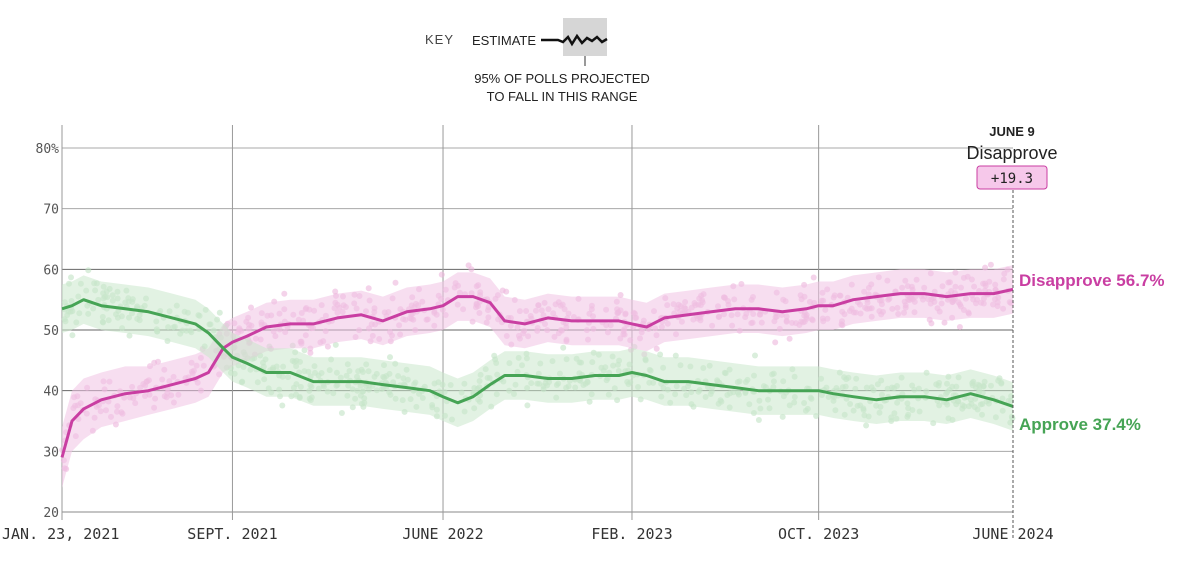 Image resolution: width=1200 pixels, height=584 pixels. What do you see at coordinates (537, 353) in the screenshot?
I see `line-approve` at bounding box center [537, 353].